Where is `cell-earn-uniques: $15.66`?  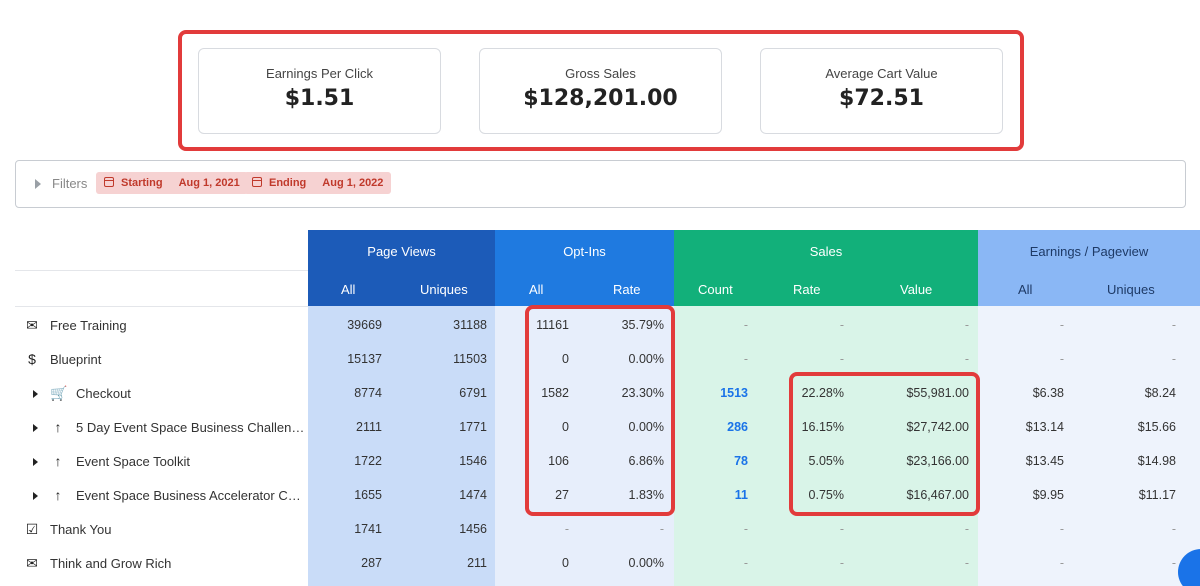
cell-earn-uniques: $15.66 is located at coordinates (1156, 427).